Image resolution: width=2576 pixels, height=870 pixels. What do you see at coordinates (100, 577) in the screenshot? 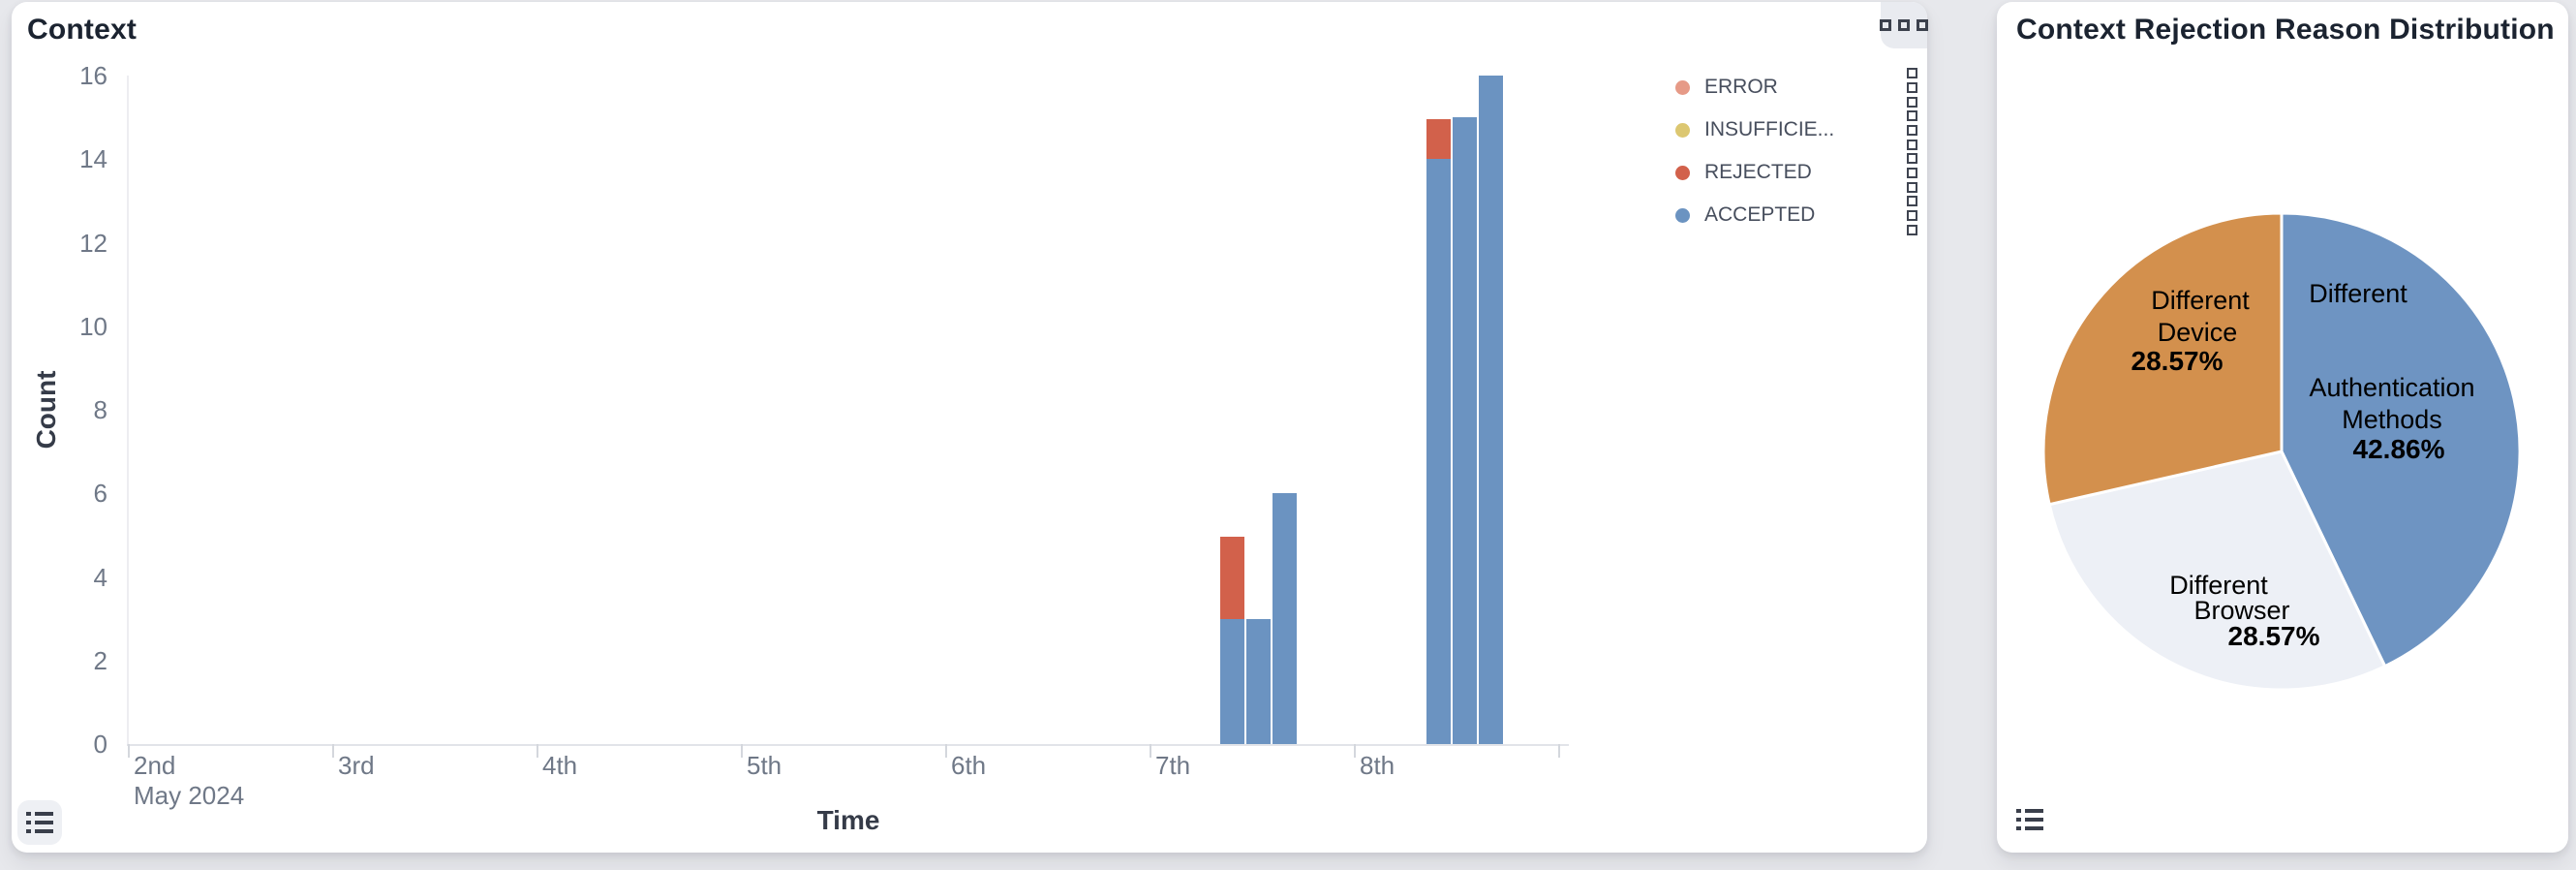
I see `y-axis-tick-label: 4` at bounding box center [100, 577].